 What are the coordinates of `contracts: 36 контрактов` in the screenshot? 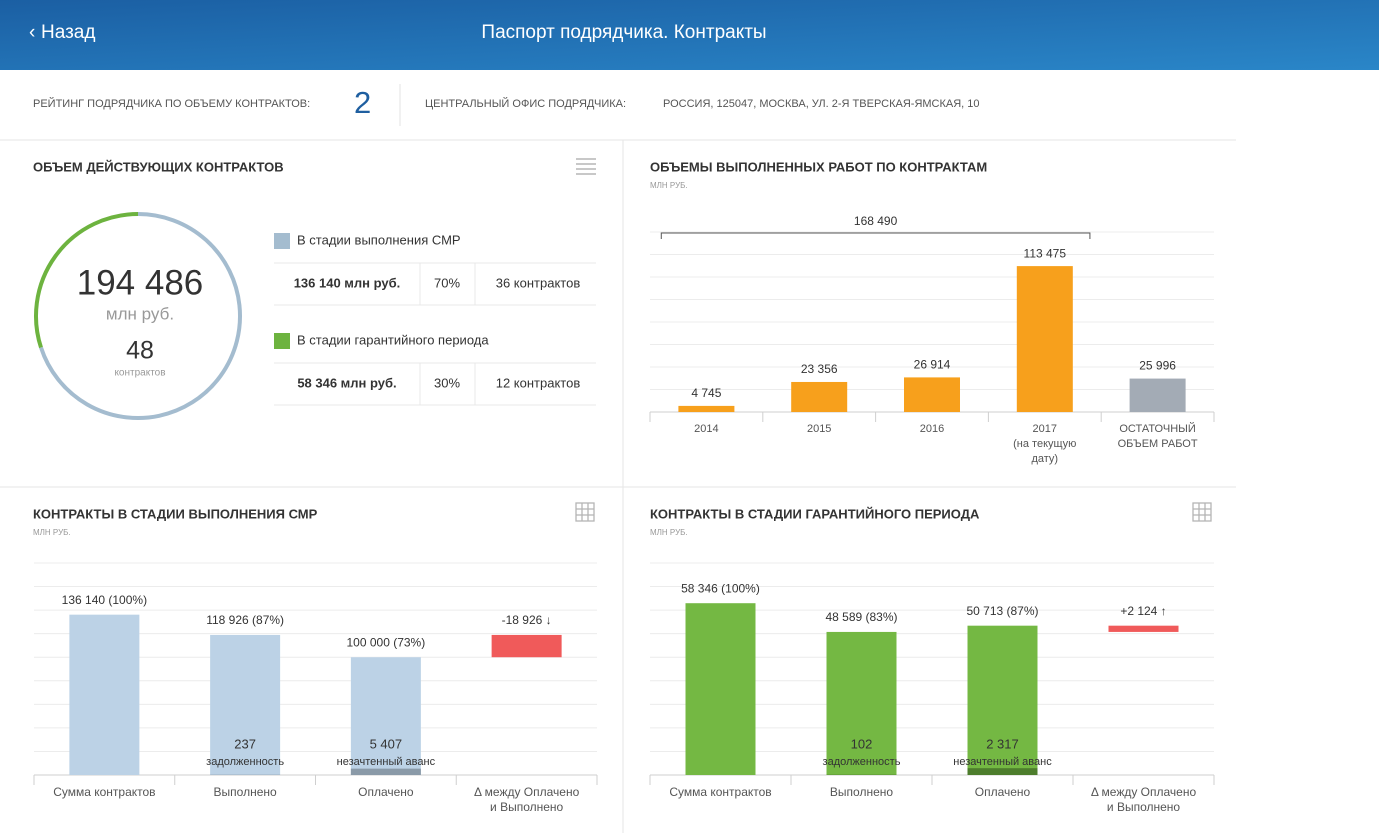 It's located at (538, 282).